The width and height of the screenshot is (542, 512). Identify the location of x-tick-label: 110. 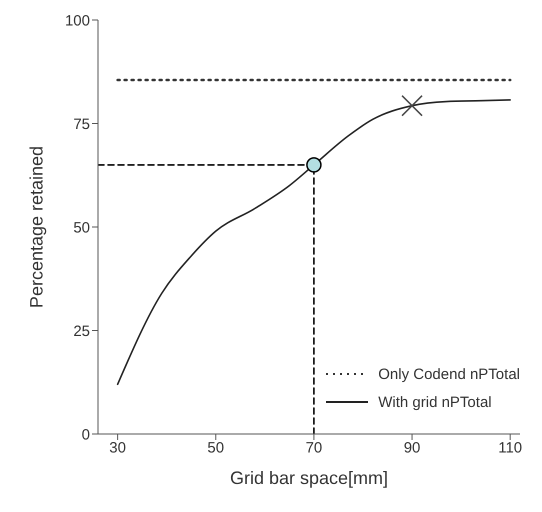
(510, 448).